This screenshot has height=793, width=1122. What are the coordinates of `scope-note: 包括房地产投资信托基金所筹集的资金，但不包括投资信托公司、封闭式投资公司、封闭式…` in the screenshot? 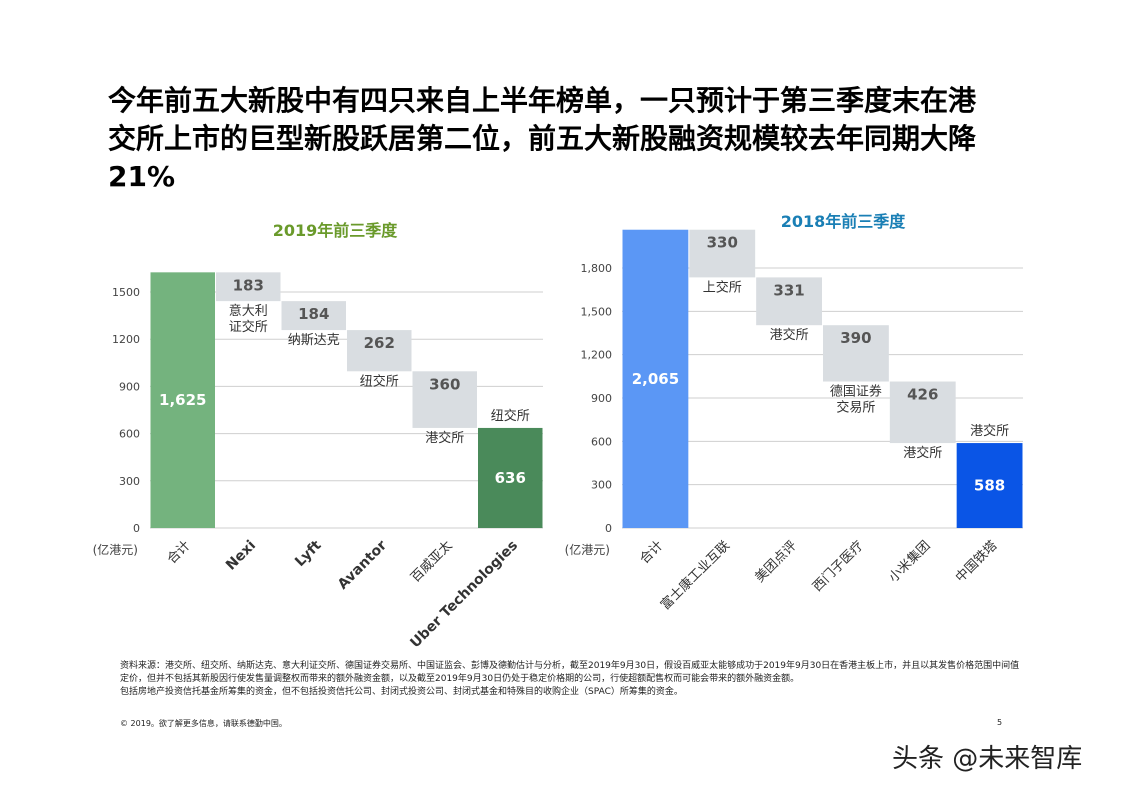 It's located at (401, 692).